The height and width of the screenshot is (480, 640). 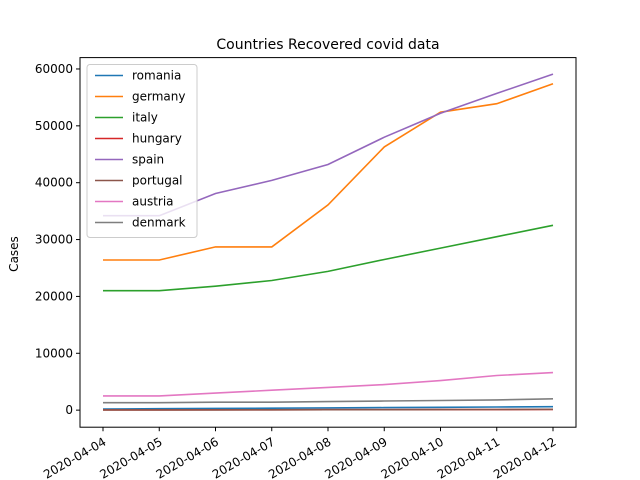 I want to click on legend-label-hungary: hungary, so click(x=157, y=139).